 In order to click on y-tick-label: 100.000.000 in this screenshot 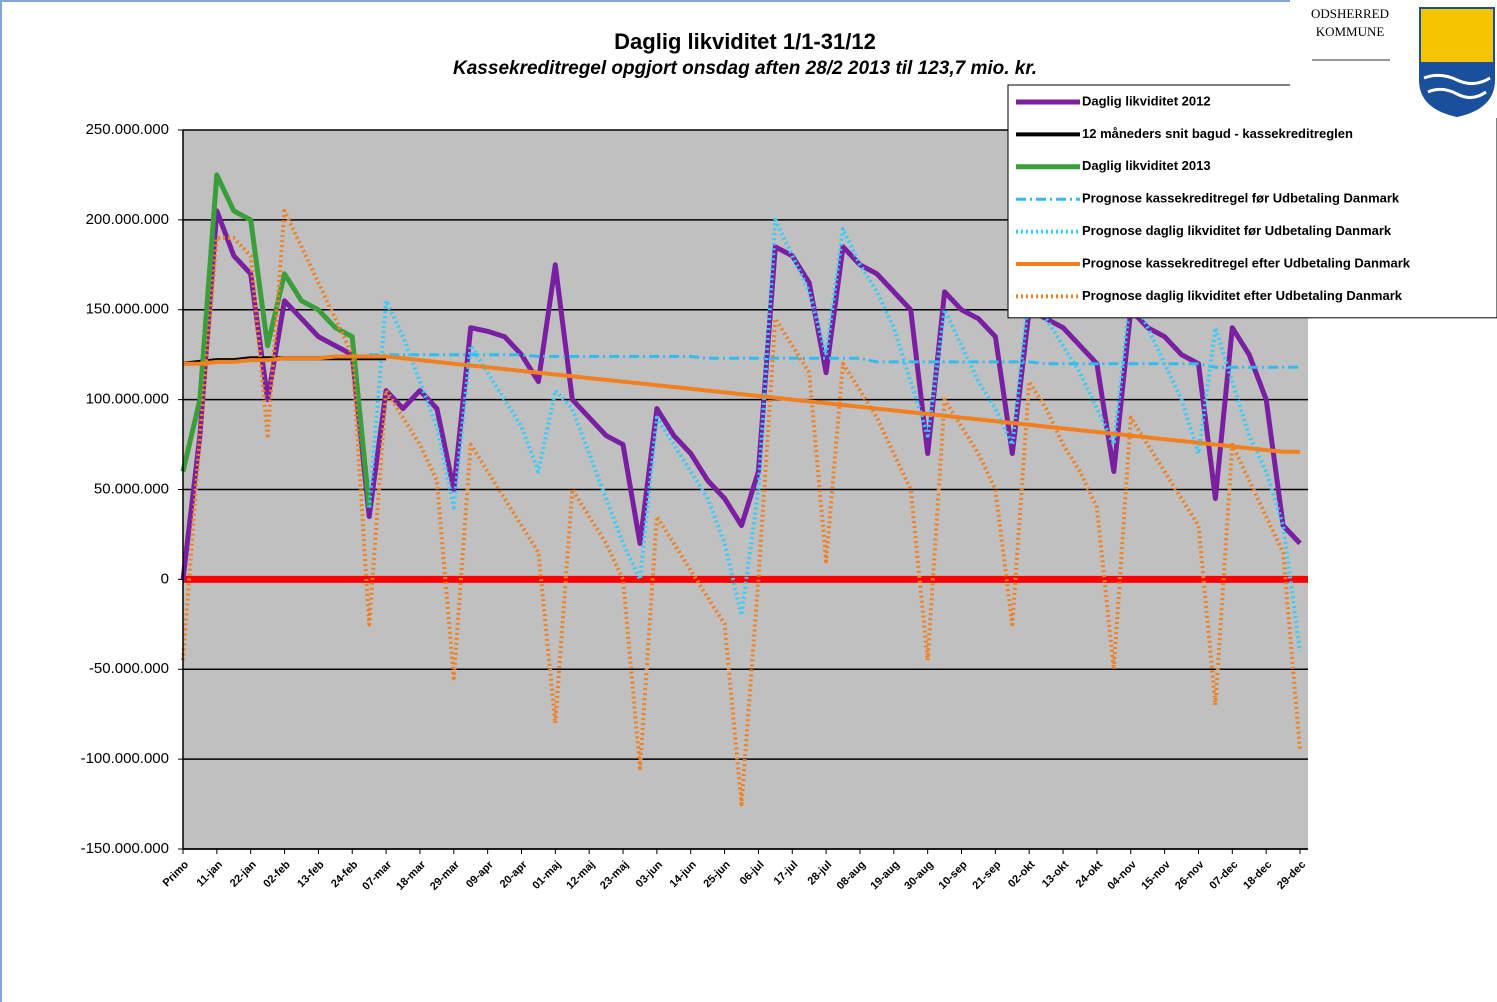, I will do `click(127, 399)`.